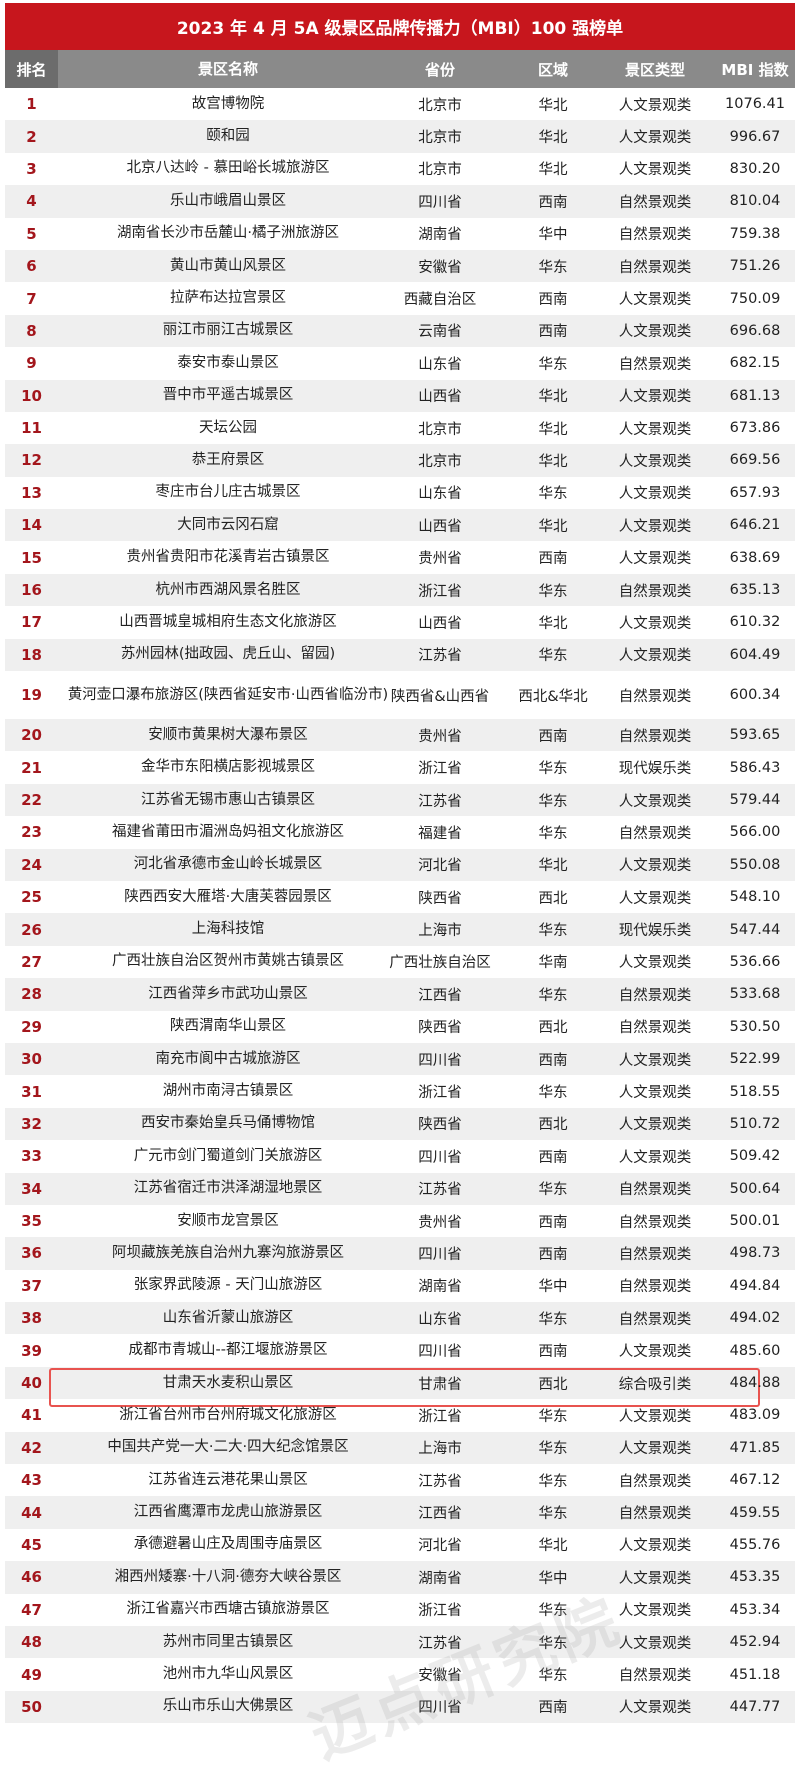 This screenshot has height=1776, width=800. Describe the element at coordinates (400, 298) in the screenshot. I see `table-row: 7 拉萨布达拉宫景区 西藏自治区 西南 人文景观类 750.09` at that location.